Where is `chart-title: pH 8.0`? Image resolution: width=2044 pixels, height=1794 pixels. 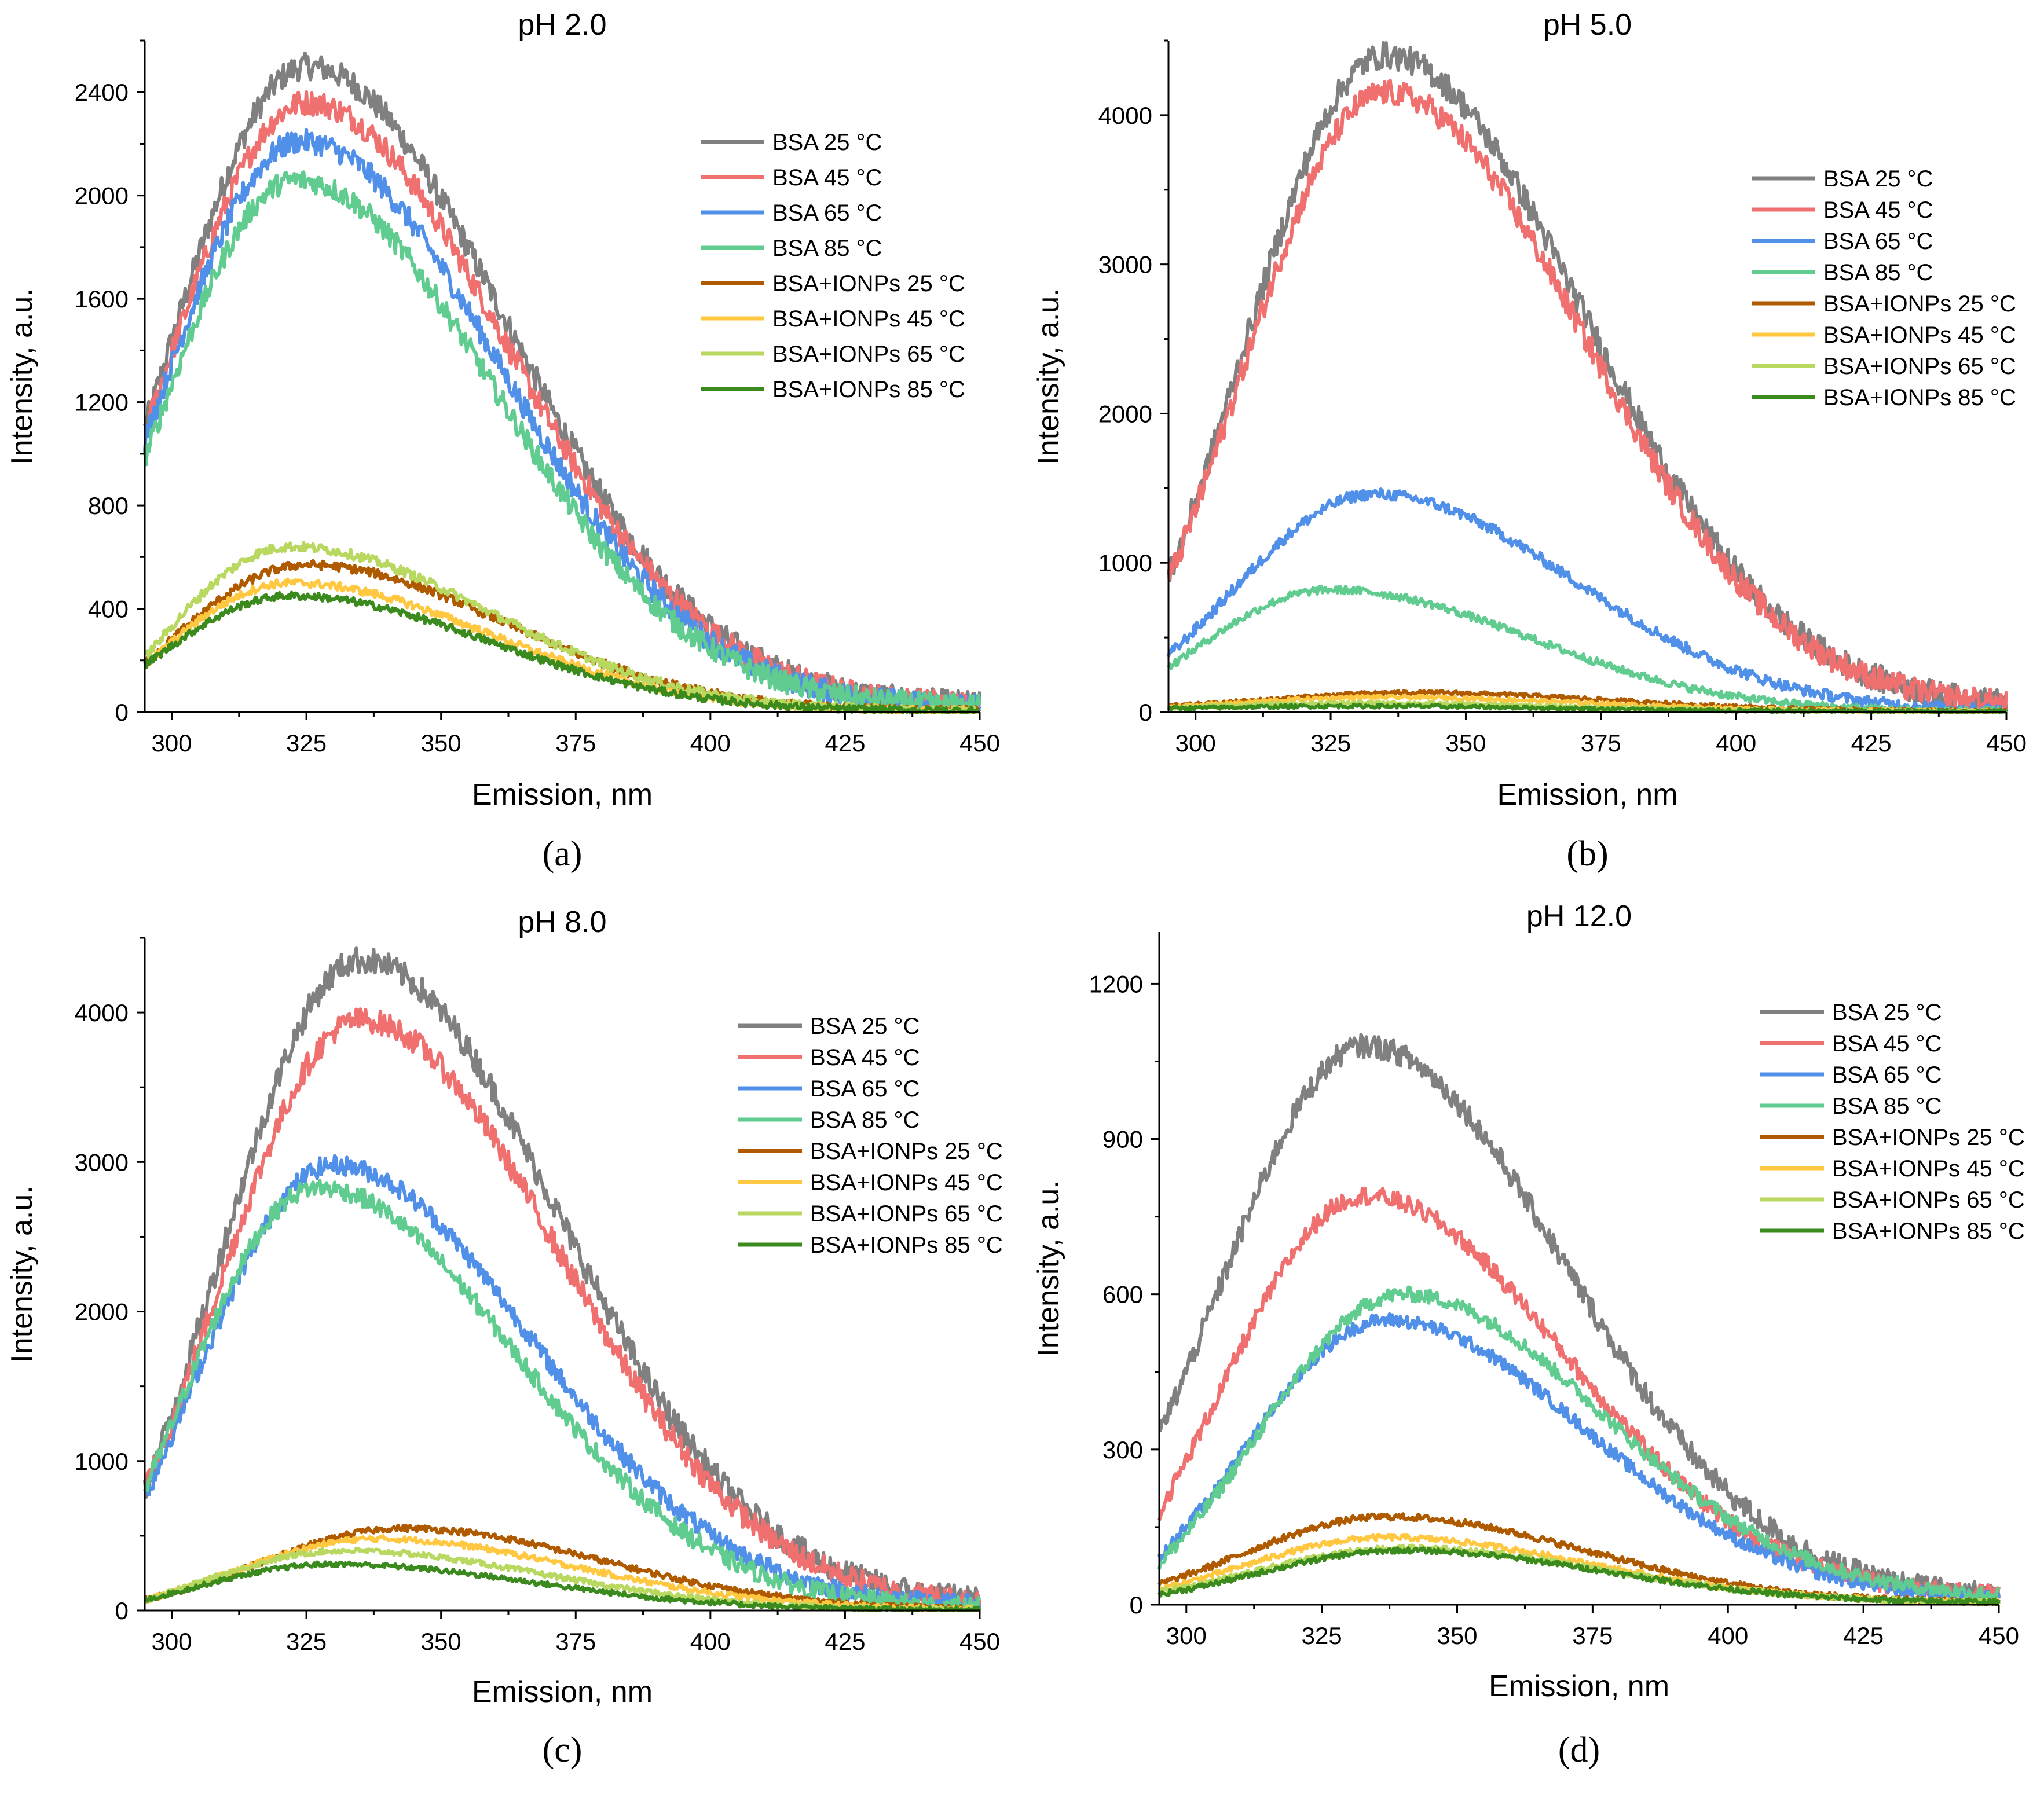
chart-title: pH 8.0 is located at coordinates (562, 922).